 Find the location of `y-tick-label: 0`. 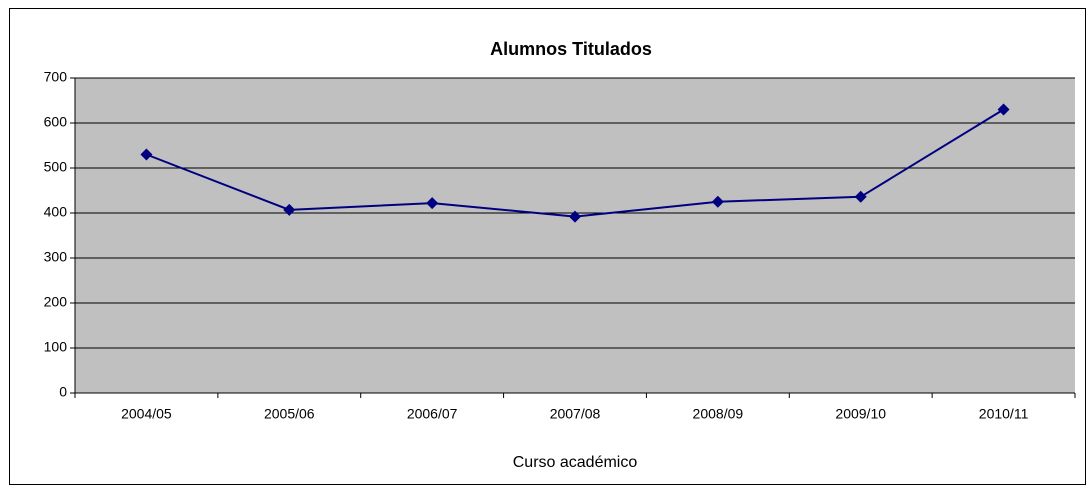

y-tick-label: 0 is located at coordinates (63, 392).